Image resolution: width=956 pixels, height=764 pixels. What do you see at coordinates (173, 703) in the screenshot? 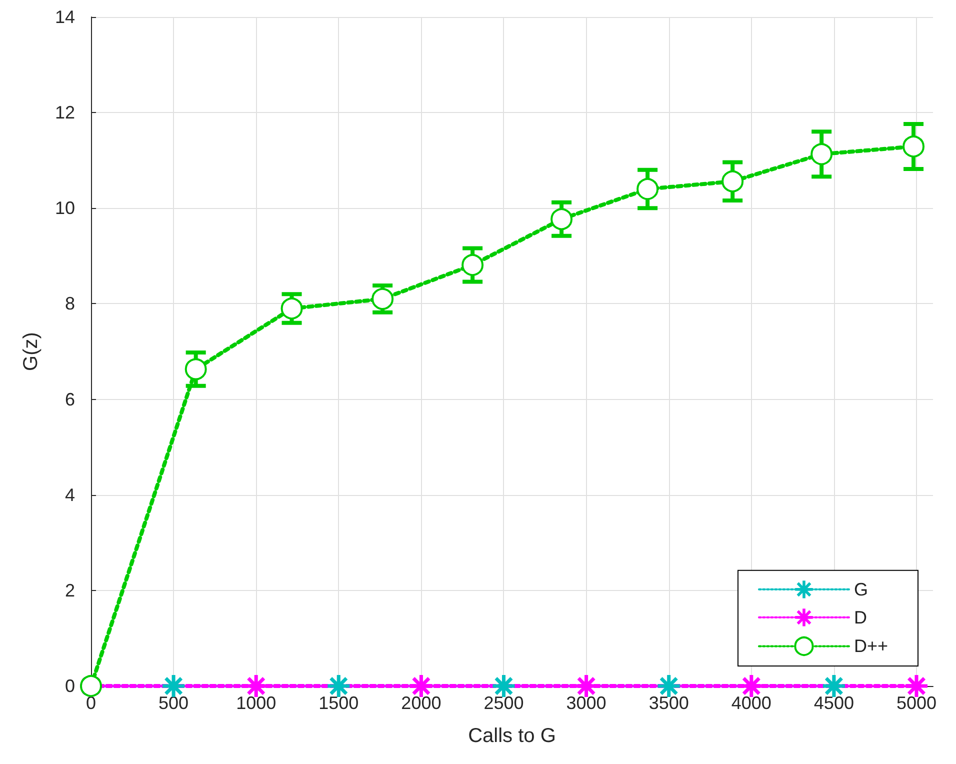
I see `x-tick-label: 500` at bounding box center [173, 703].